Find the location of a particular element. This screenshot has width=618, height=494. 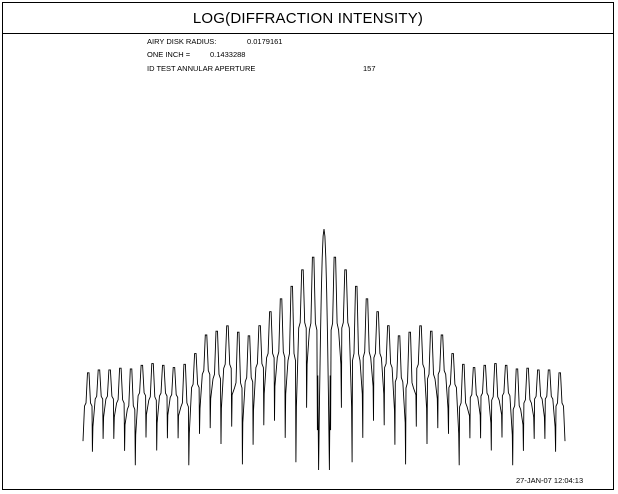

one-inch-label: ONE INCH = is located at coordinates (169, 54).